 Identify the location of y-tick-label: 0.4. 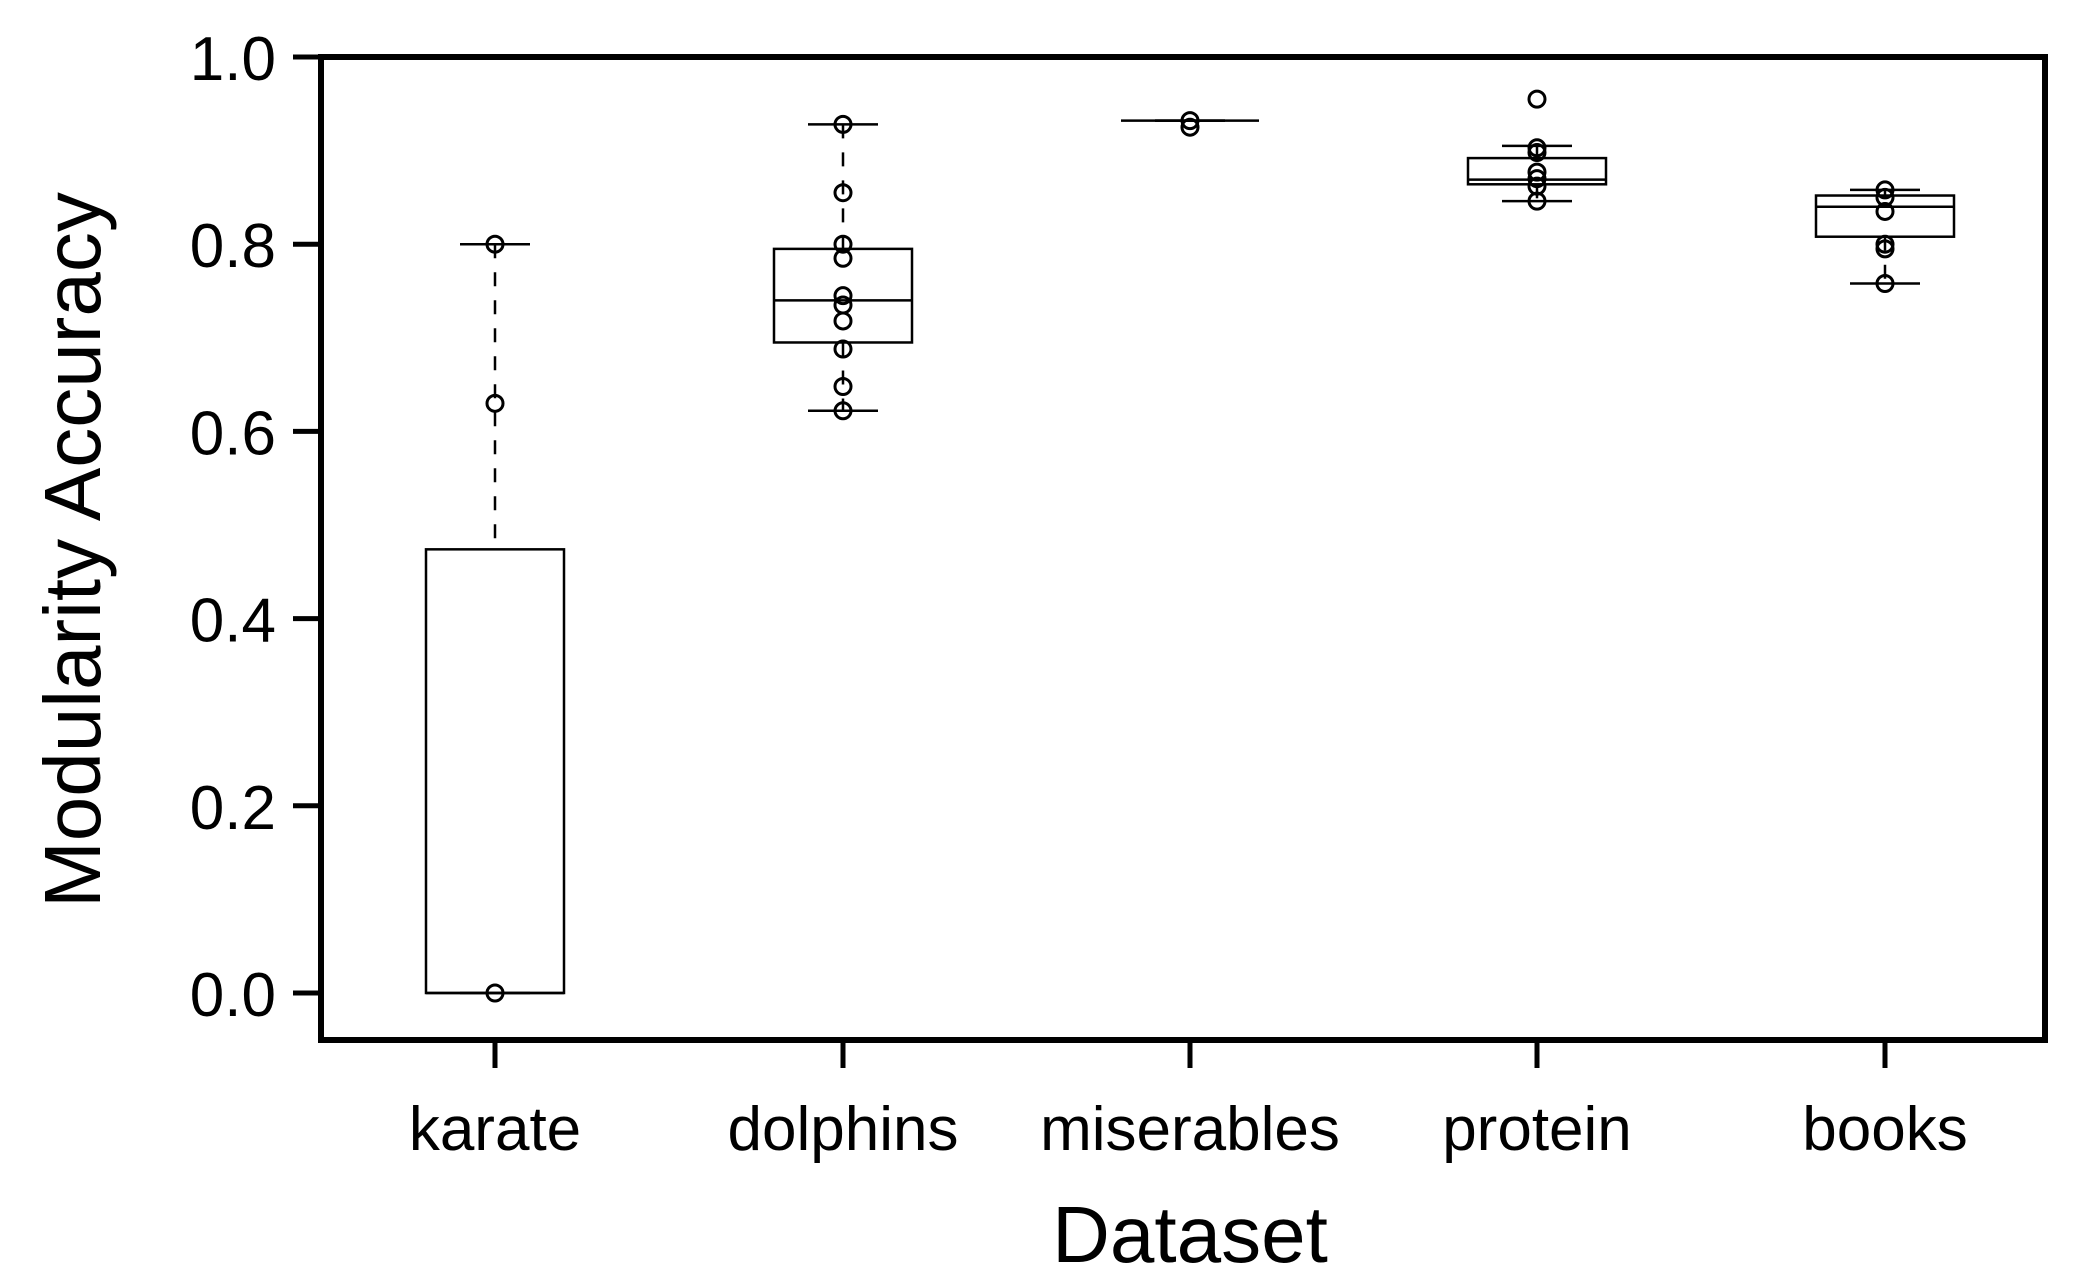
(233, 621).